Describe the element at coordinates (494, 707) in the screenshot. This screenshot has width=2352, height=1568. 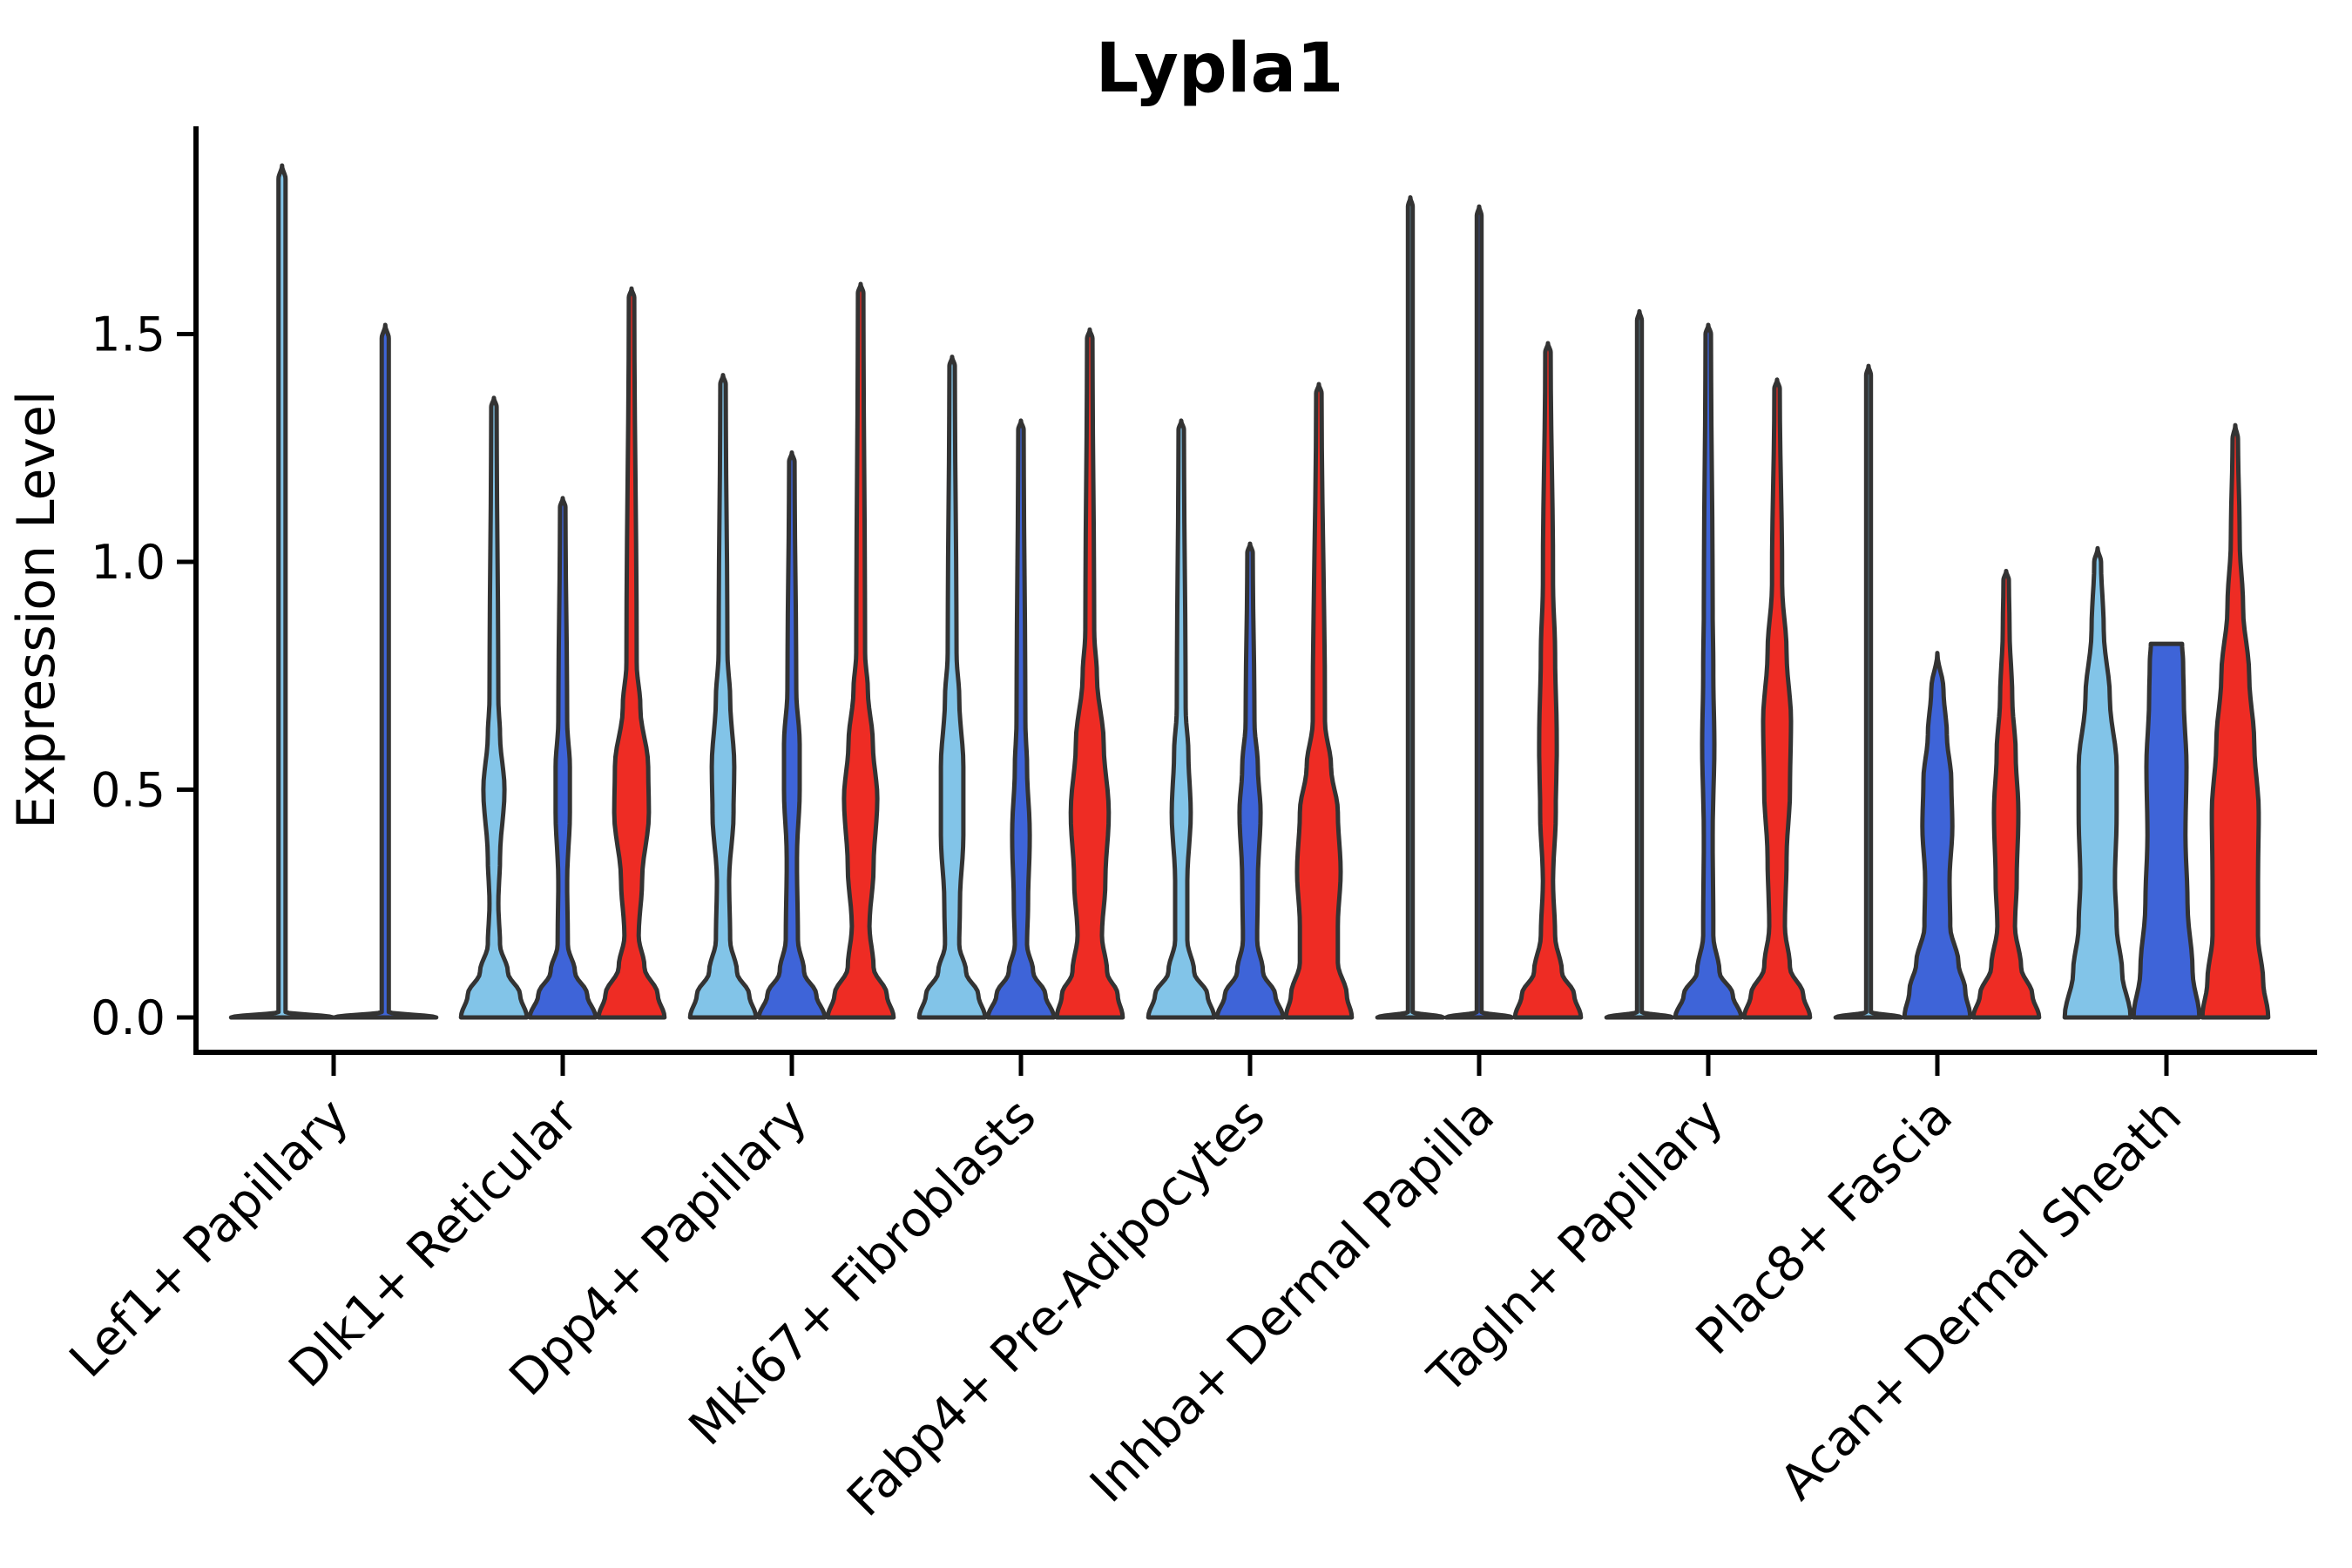
I see `violin-light-blue-dlk1-reticular` at that location.